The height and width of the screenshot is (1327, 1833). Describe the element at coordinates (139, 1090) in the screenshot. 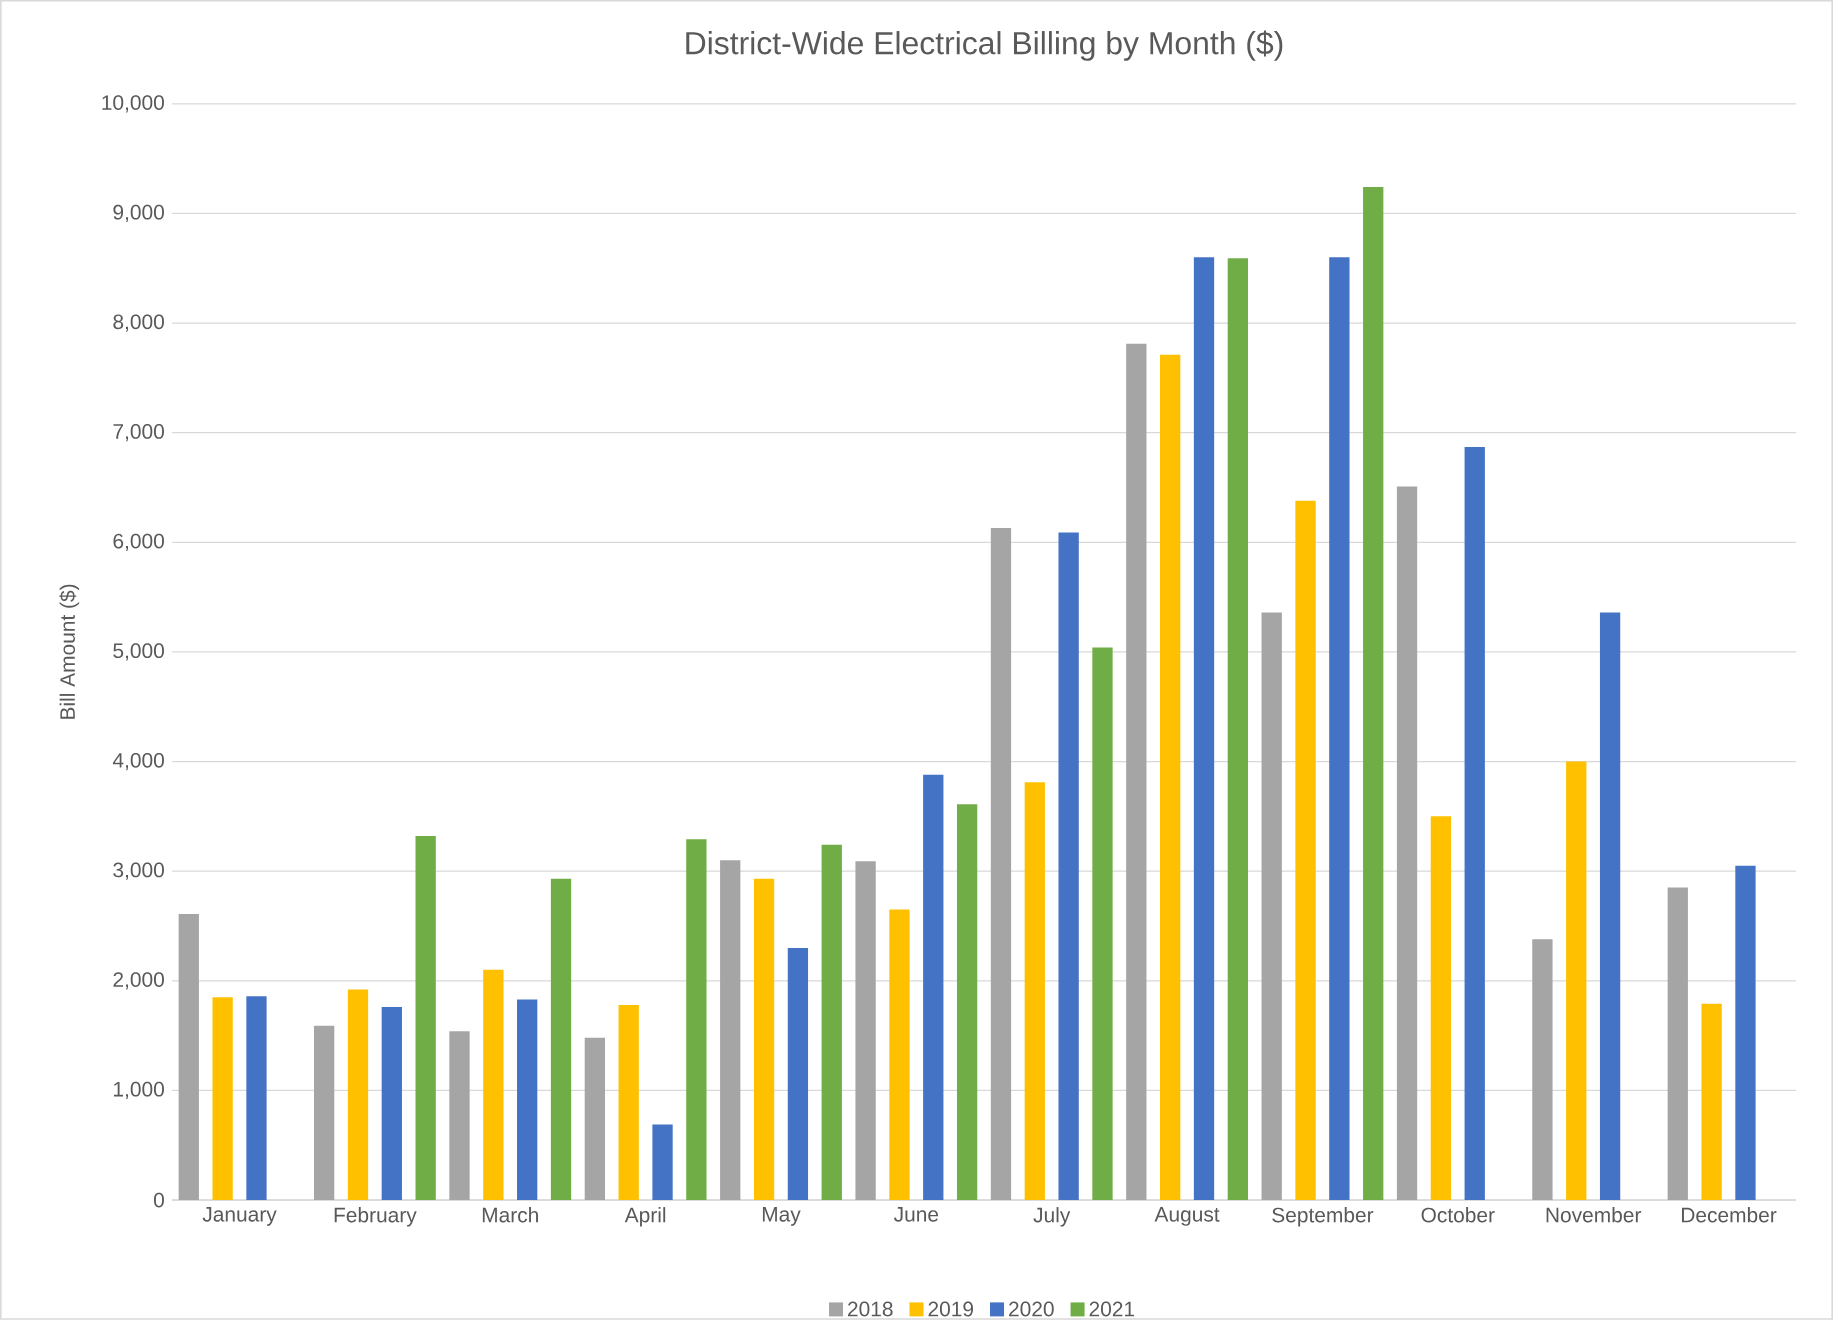

I see `y-tick-label: 1,000` at that location.